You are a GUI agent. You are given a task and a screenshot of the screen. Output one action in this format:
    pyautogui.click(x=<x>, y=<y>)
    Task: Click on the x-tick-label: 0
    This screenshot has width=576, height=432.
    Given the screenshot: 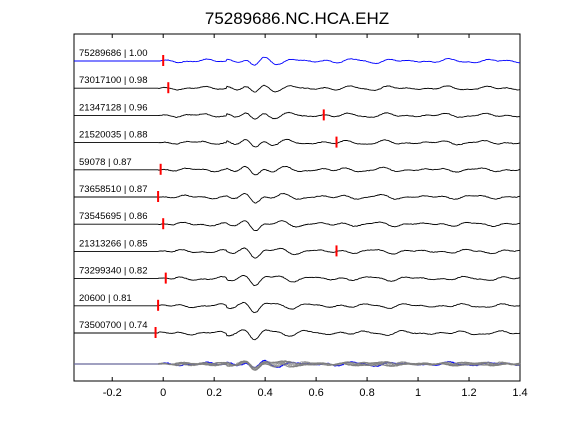 What is the action you would take?
    pyautogui.click(x=163, y=393)
    